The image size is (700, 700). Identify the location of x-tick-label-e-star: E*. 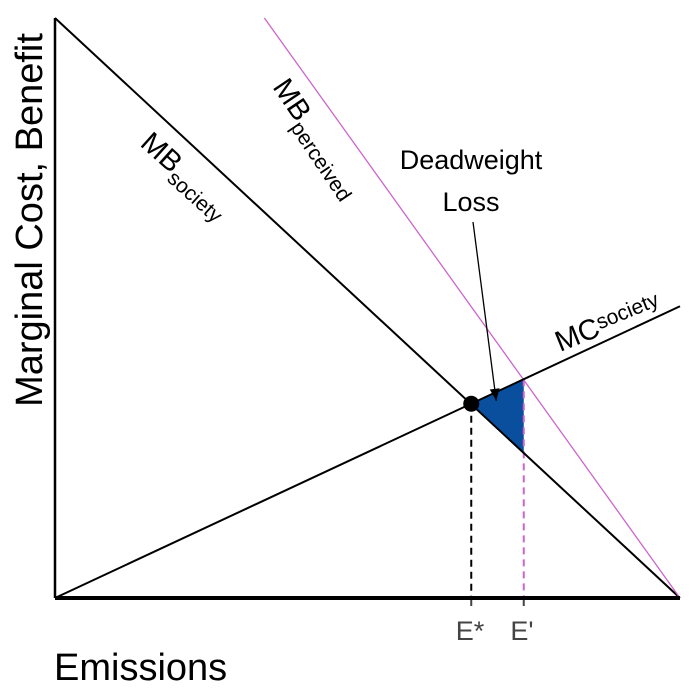
(470, 631).